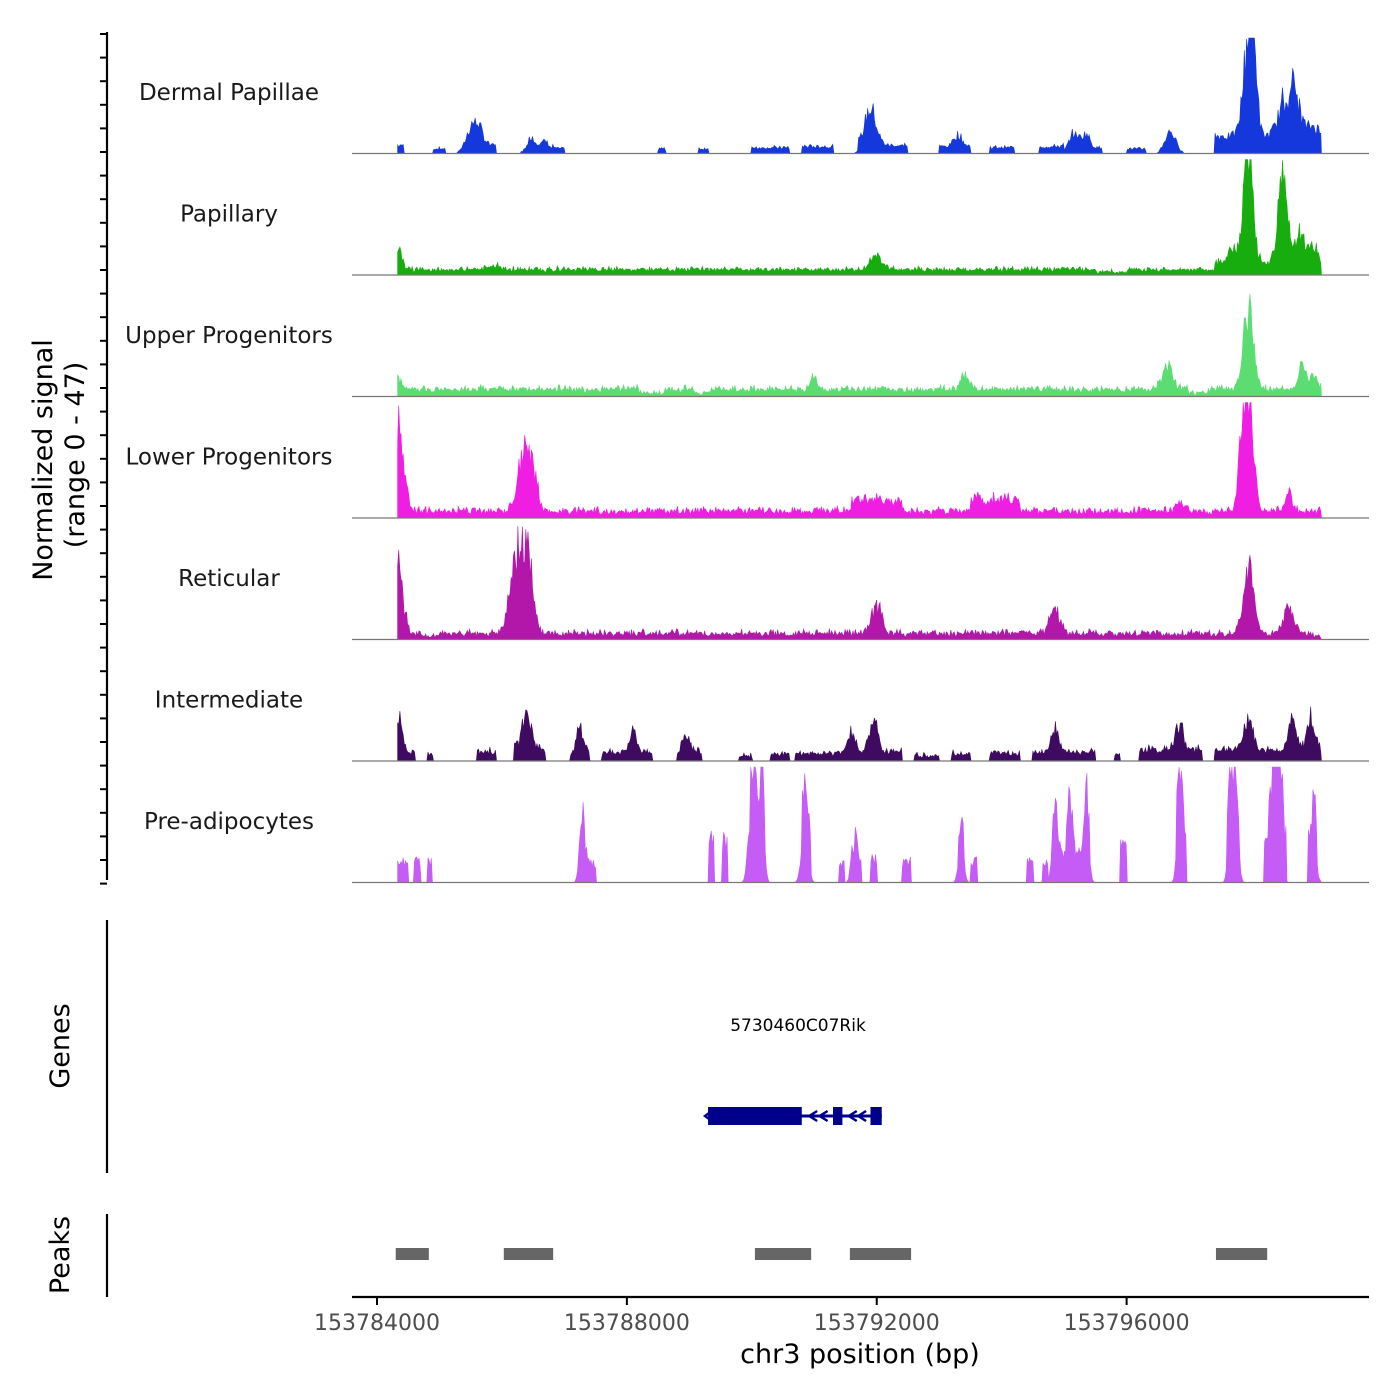 The image size is (1400, 1400). What do you see at coordinates (229, 822) in the screenshot?
I see `track-label: Pre-adipocytes` at bounding box center [229, 822].